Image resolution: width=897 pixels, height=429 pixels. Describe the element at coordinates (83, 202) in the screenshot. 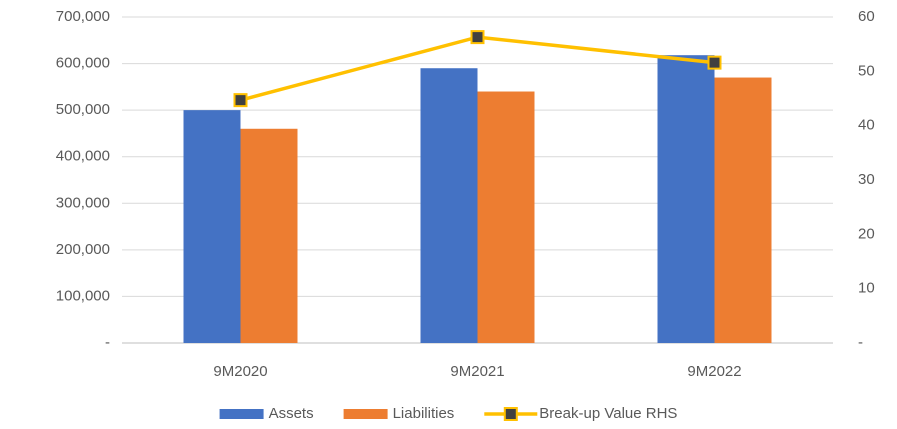

I see `y-tick-label: 300,000` at that location.